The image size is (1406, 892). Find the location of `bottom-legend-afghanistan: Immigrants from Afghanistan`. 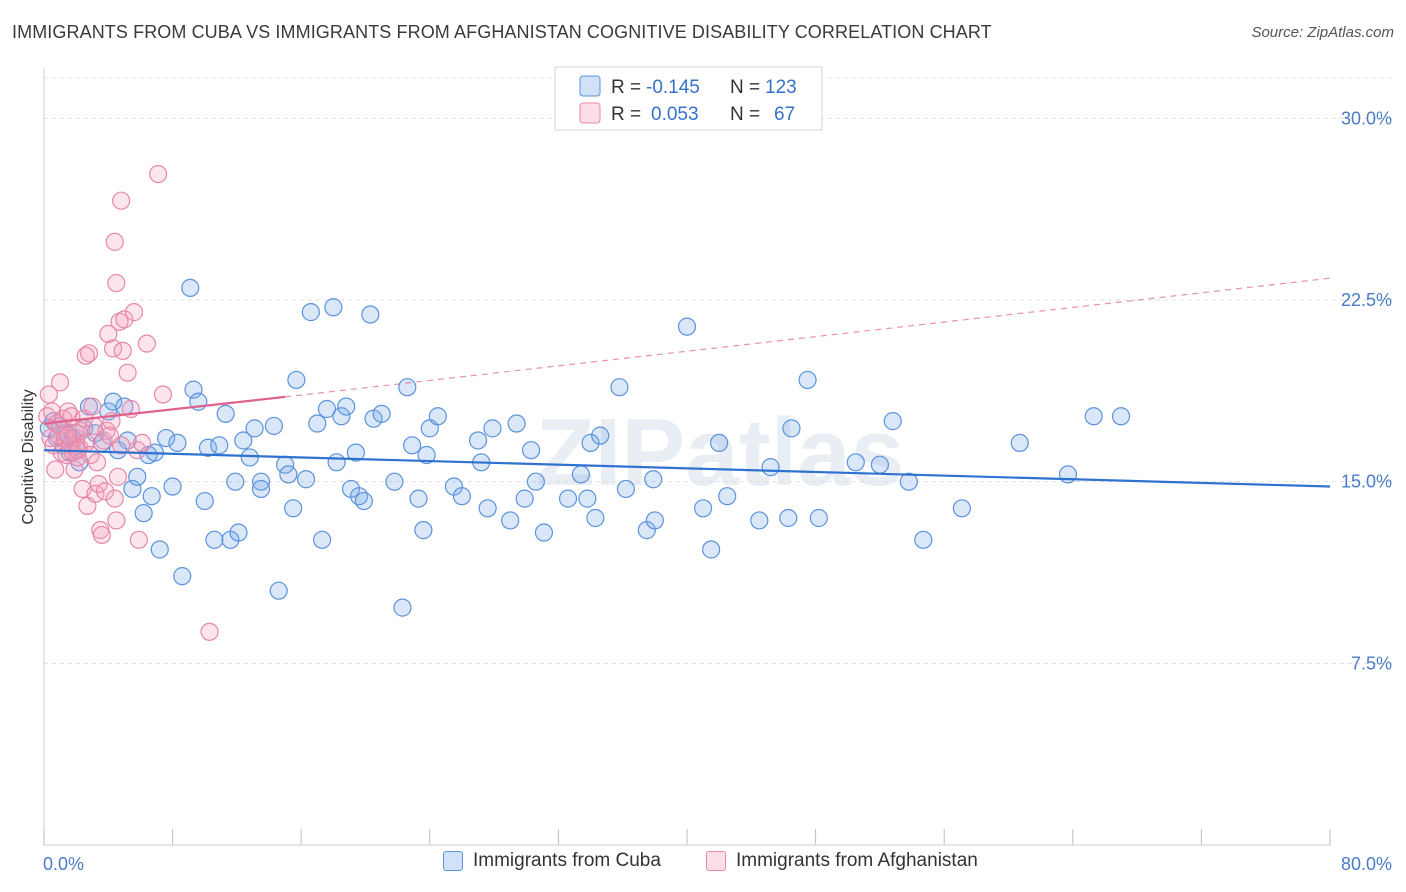

bottom-legend-afghanistan: Immigrants from Afghanistan is located at coordinates (842, 861).